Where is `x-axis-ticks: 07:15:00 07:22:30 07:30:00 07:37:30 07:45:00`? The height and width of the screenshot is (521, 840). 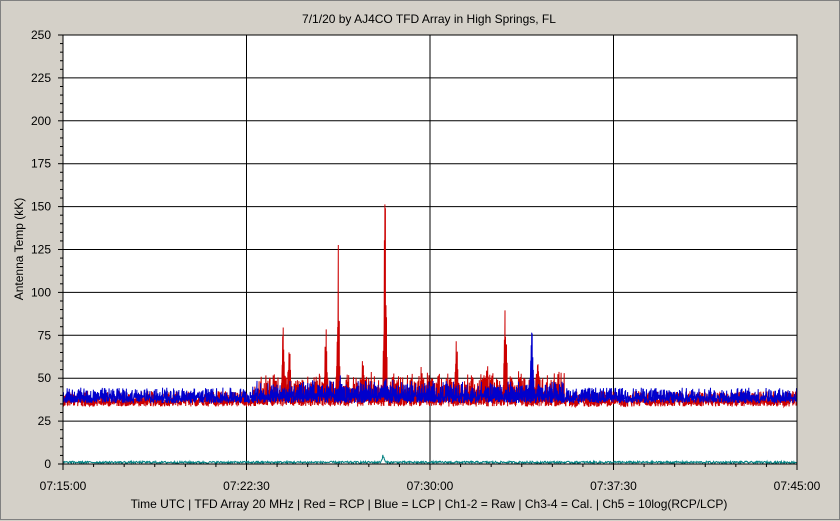 x-axis-ticks: 07:15:00 07:22:30 07:30:00 07:37:30 07:45:00 is located at coordinates (430, 478).